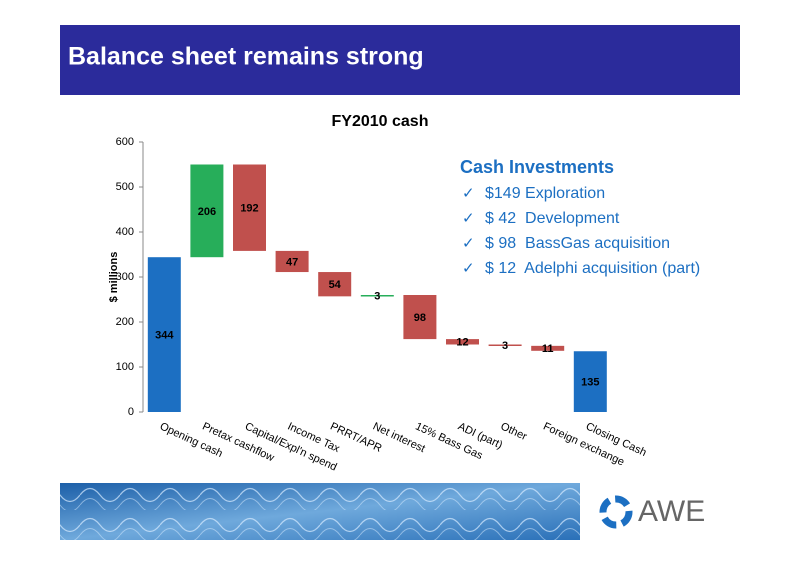 Image resolution: width=800 pixels, height=565 pixels. I want to click on y-tick-label: 300, so click(125, 277).